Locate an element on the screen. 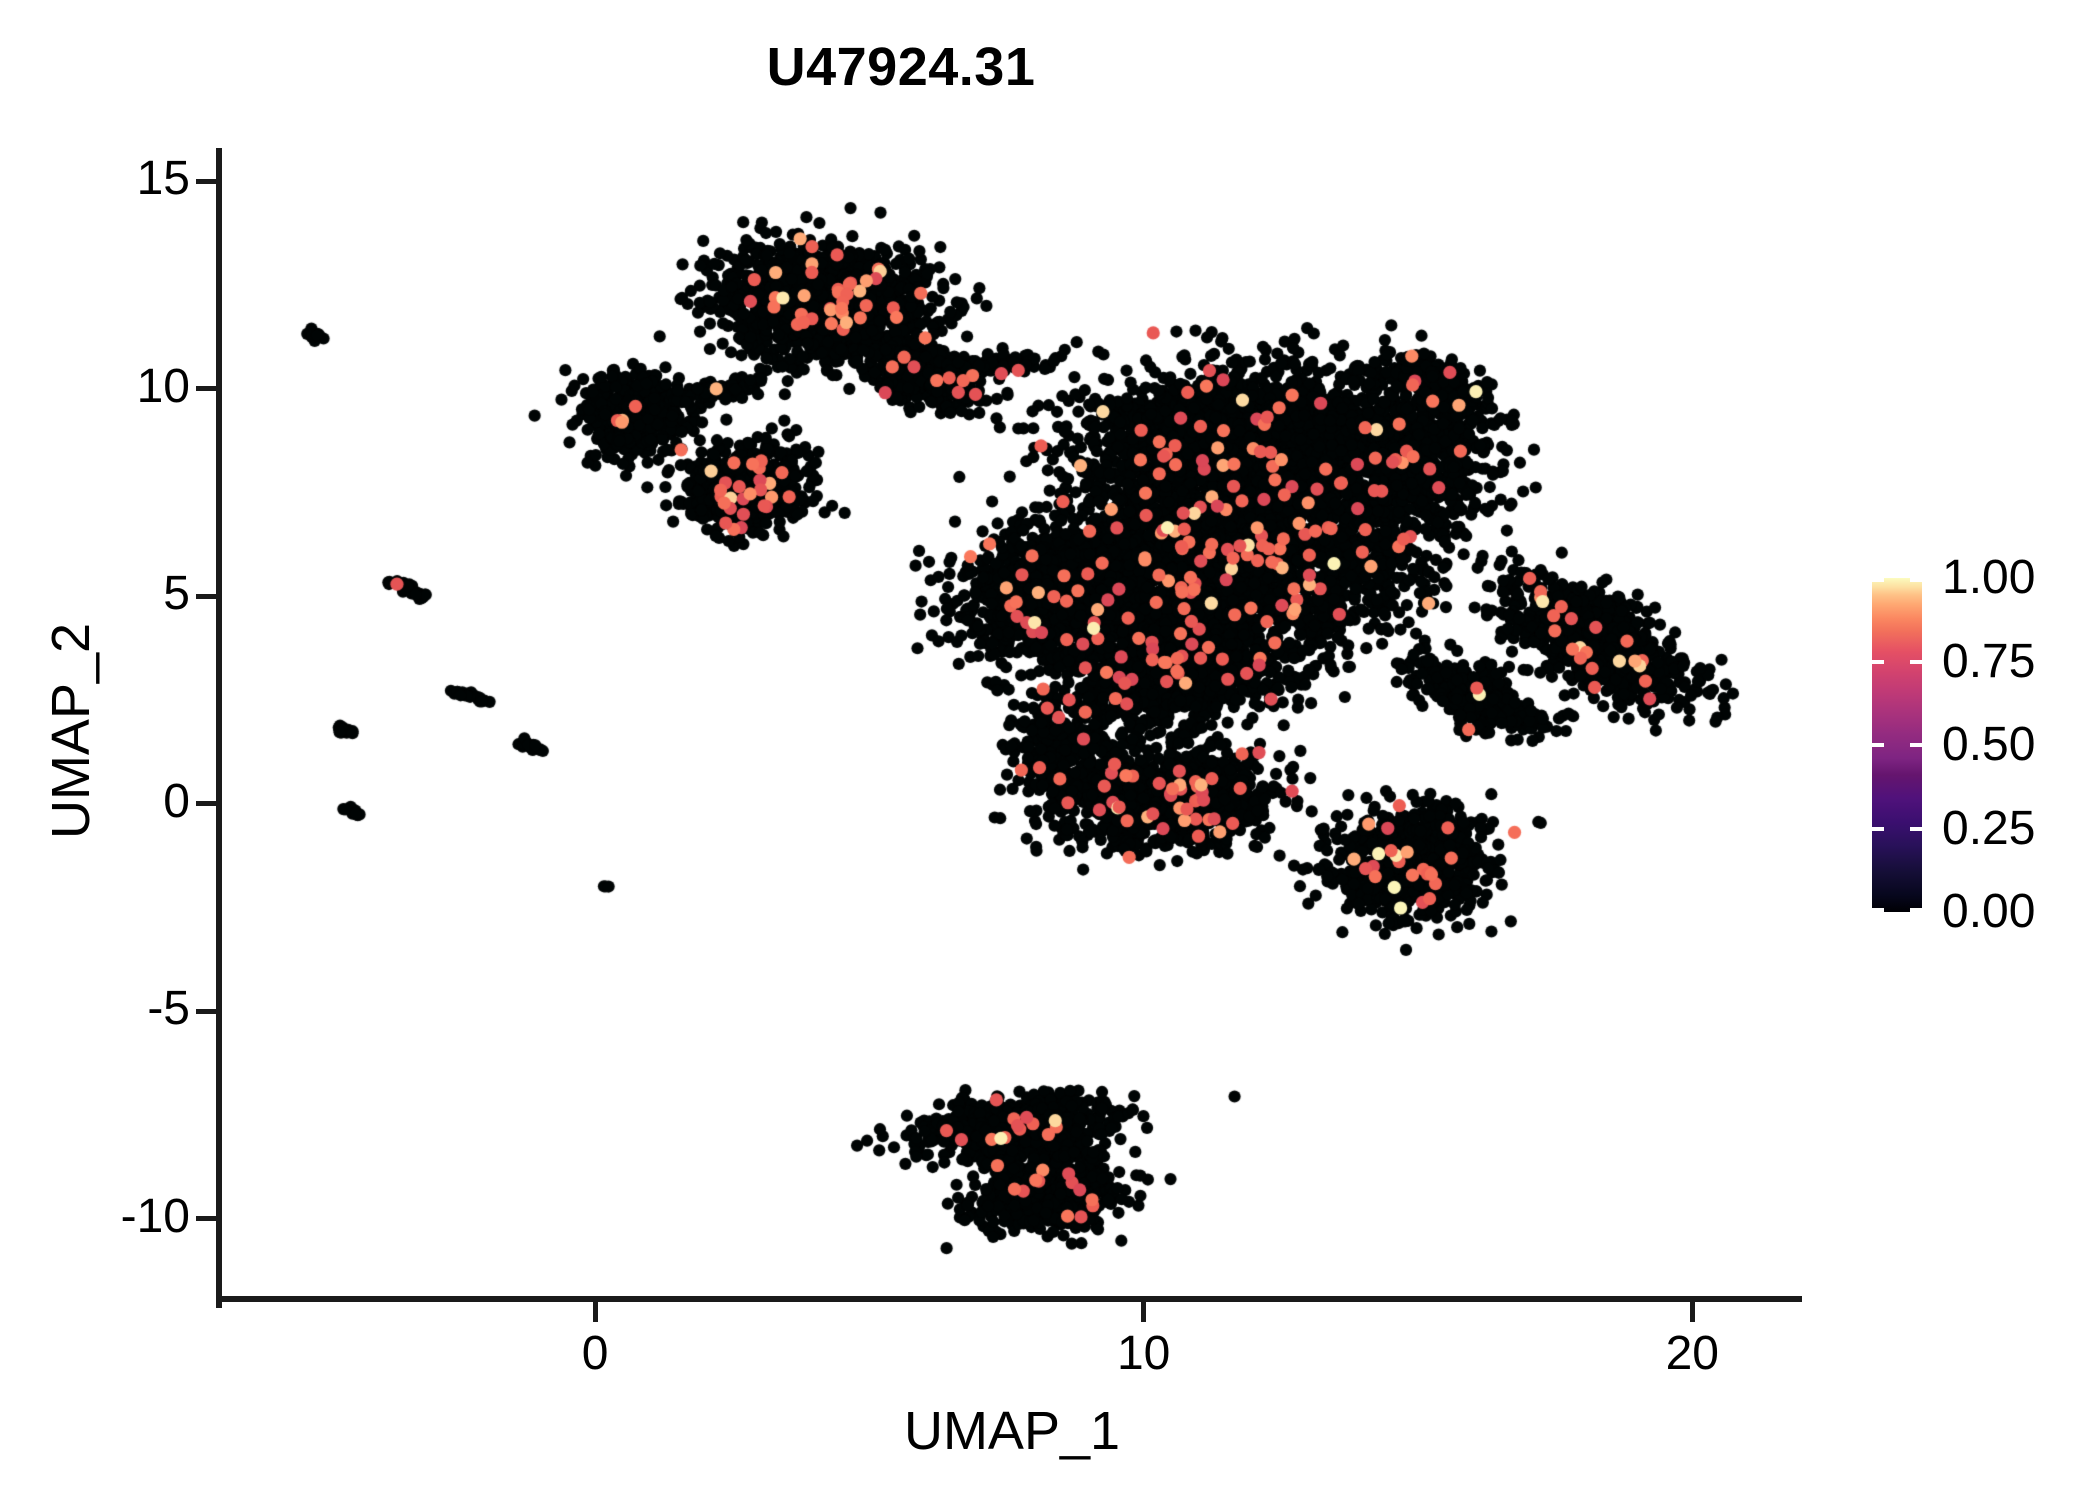 The image size is (2100, 1500). colorbar-tick-label: 0.25 is located at coordinates (1989, 828).